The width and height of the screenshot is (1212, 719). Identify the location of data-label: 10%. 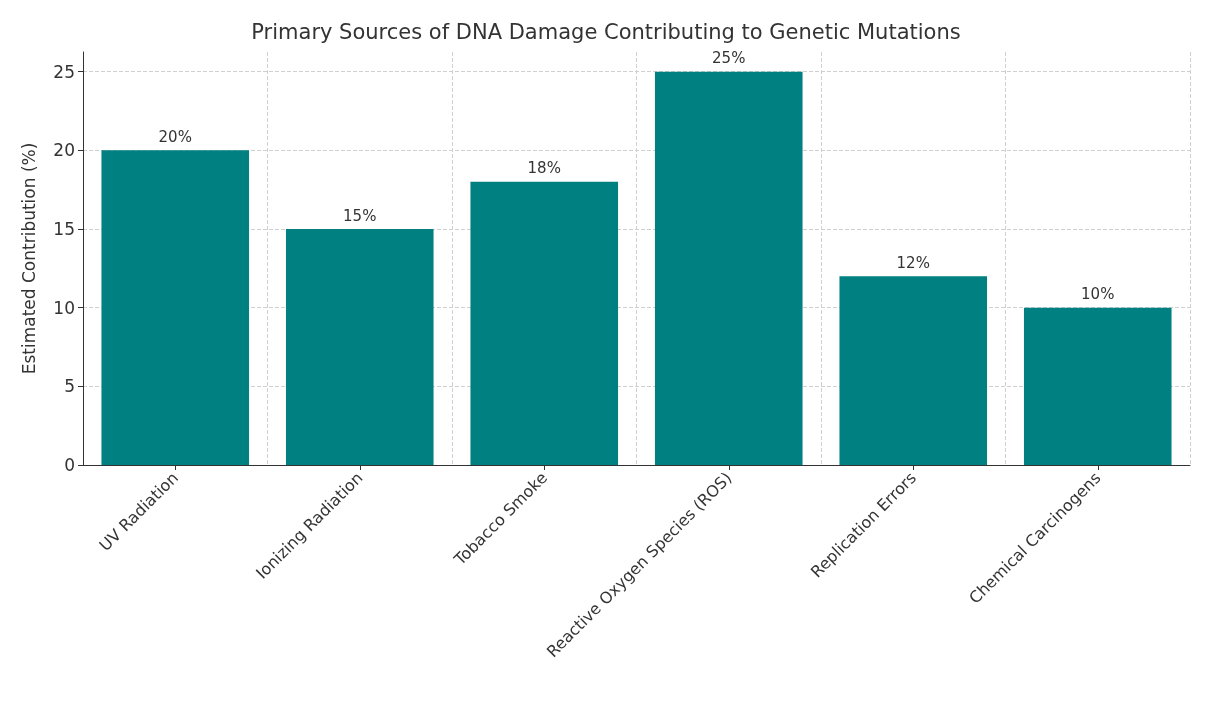
(1098, 294).